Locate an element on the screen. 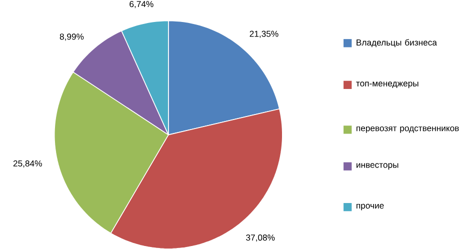 The width and height of the screenshot is (470, 249). legend-label: инвесторы is located at coordinates (377, 166).